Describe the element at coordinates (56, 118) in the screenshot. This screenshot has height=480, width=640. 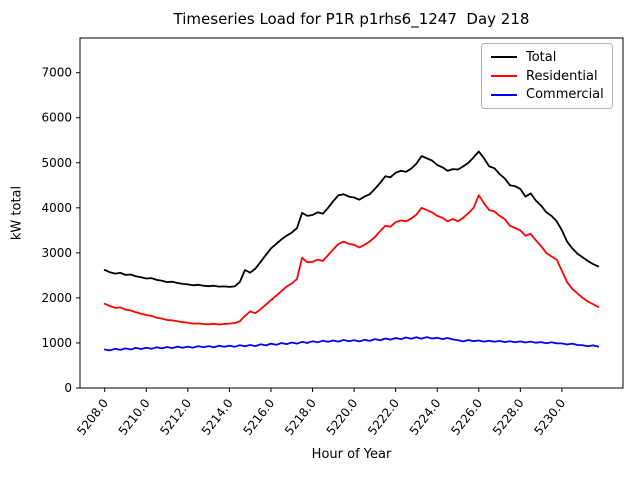
I see `y-tick-label: 6000` at that location.